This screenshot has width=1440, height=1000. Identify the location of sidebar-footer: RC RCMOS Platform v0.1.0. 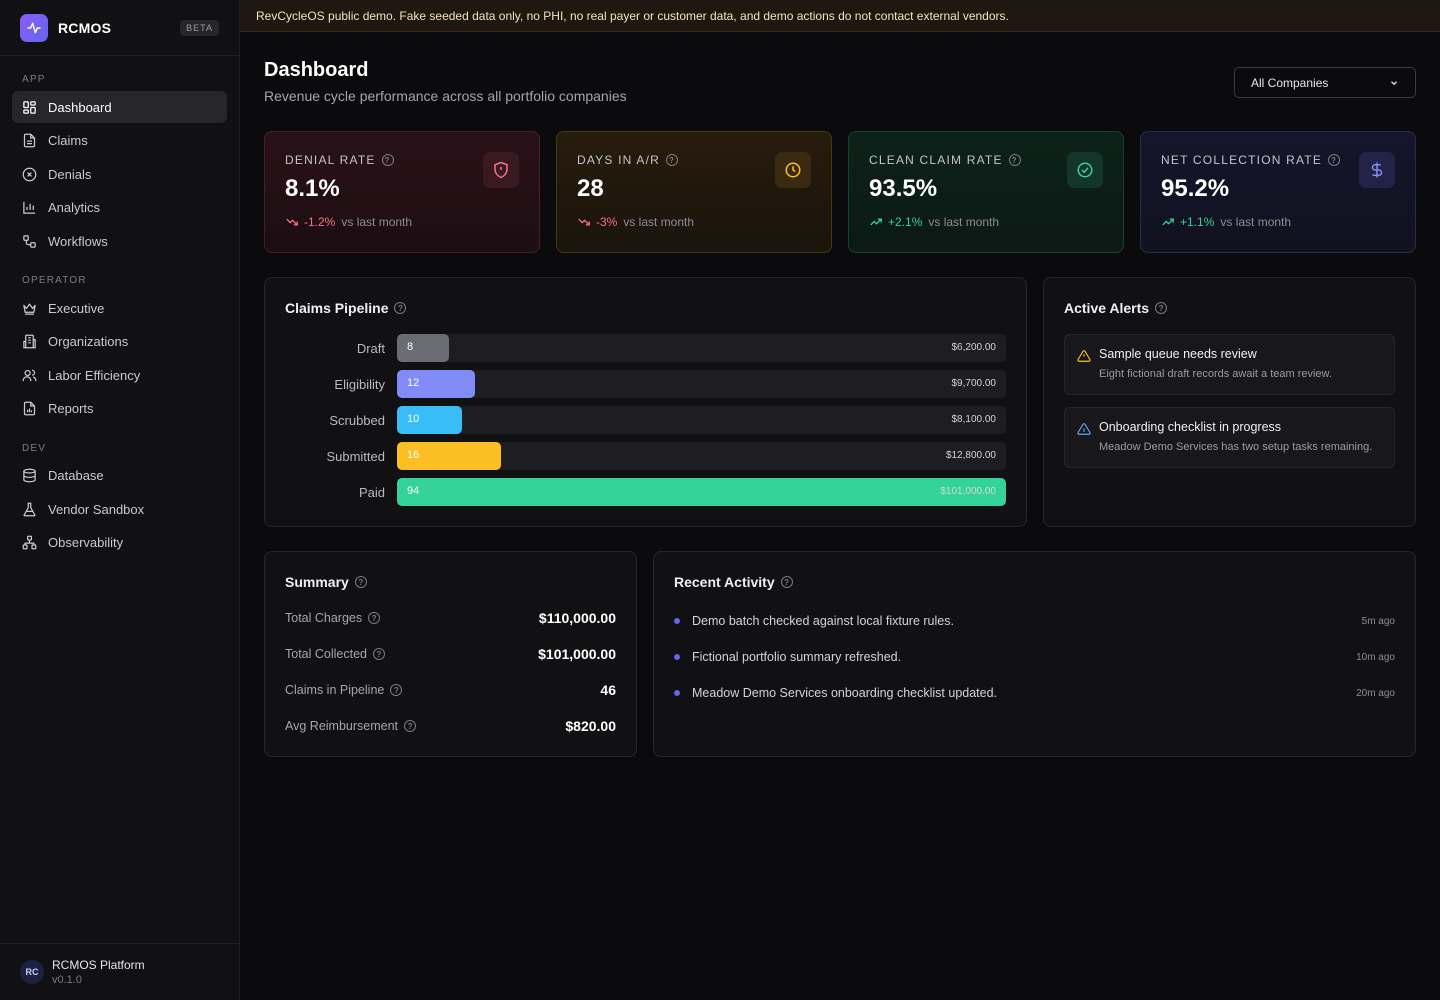
(119, 971).